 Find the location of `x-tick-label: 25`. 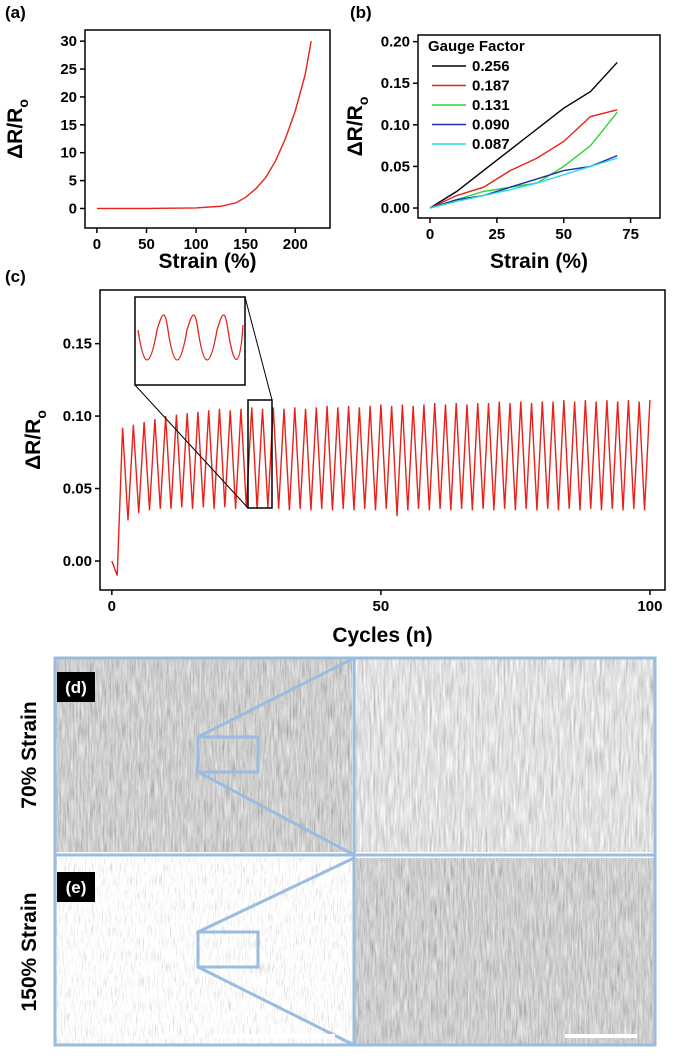

x-tick-label: 25 is located at coordinates (497, 234).